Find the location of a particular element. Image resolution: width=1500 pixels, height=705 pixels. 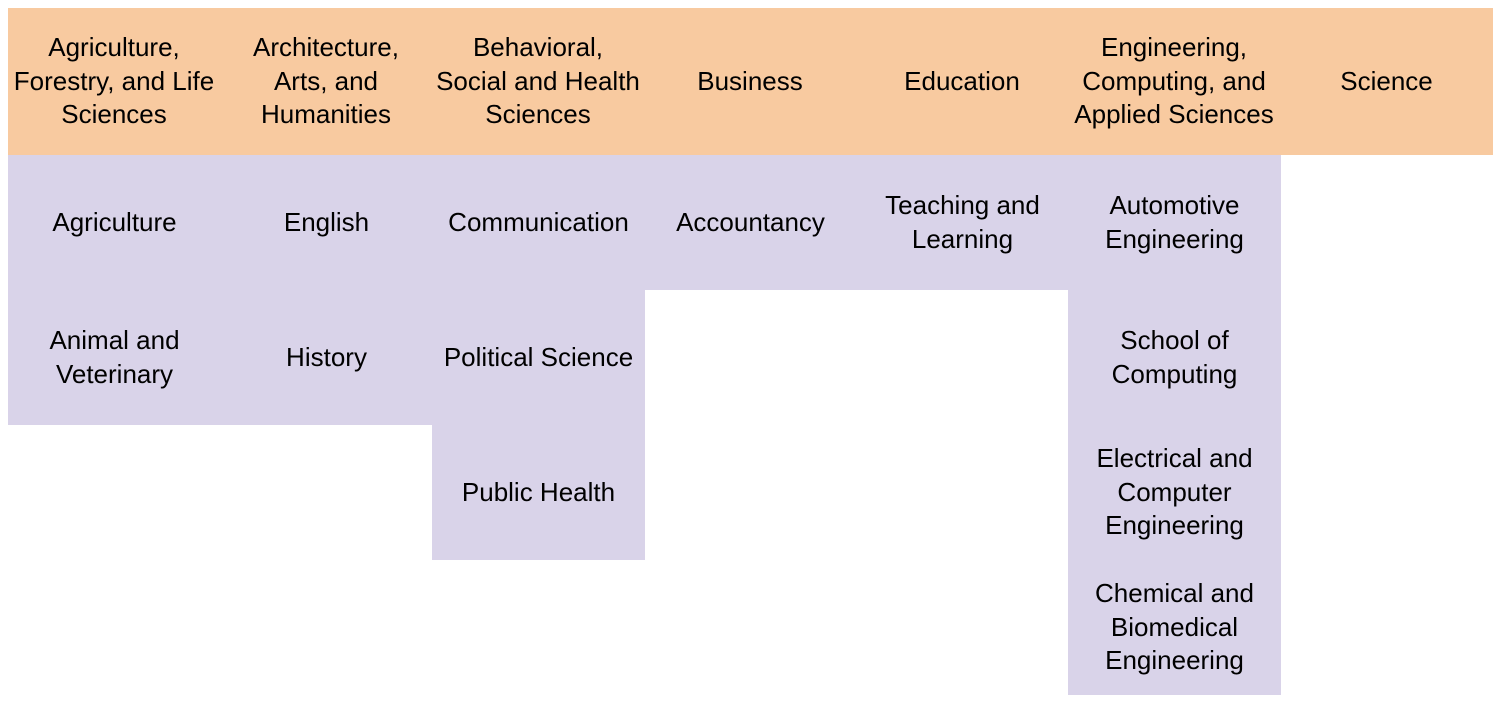

department-cell-school-of-computing: School of Computing is located at coordinates (1174, 357).